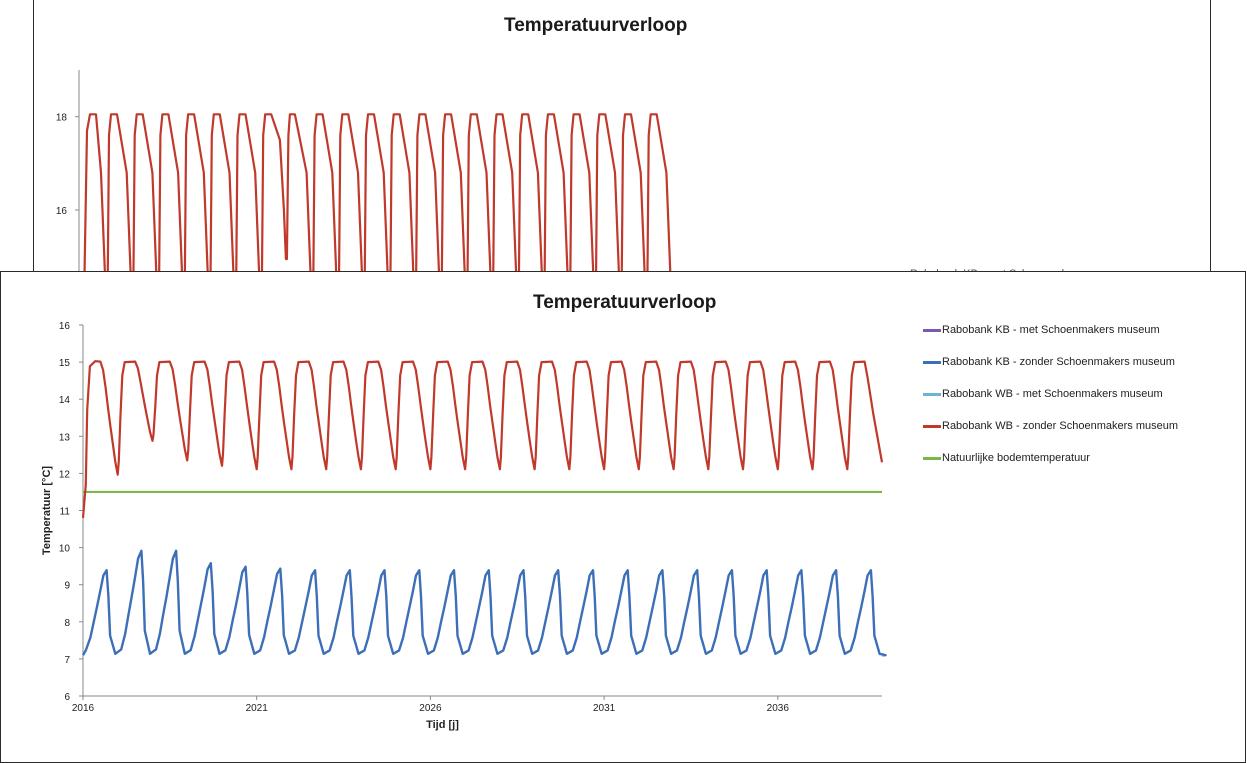  Describe the element at coordinates (257, 708) in the screenshot. I see `x-tick-label: 2021` at that location.